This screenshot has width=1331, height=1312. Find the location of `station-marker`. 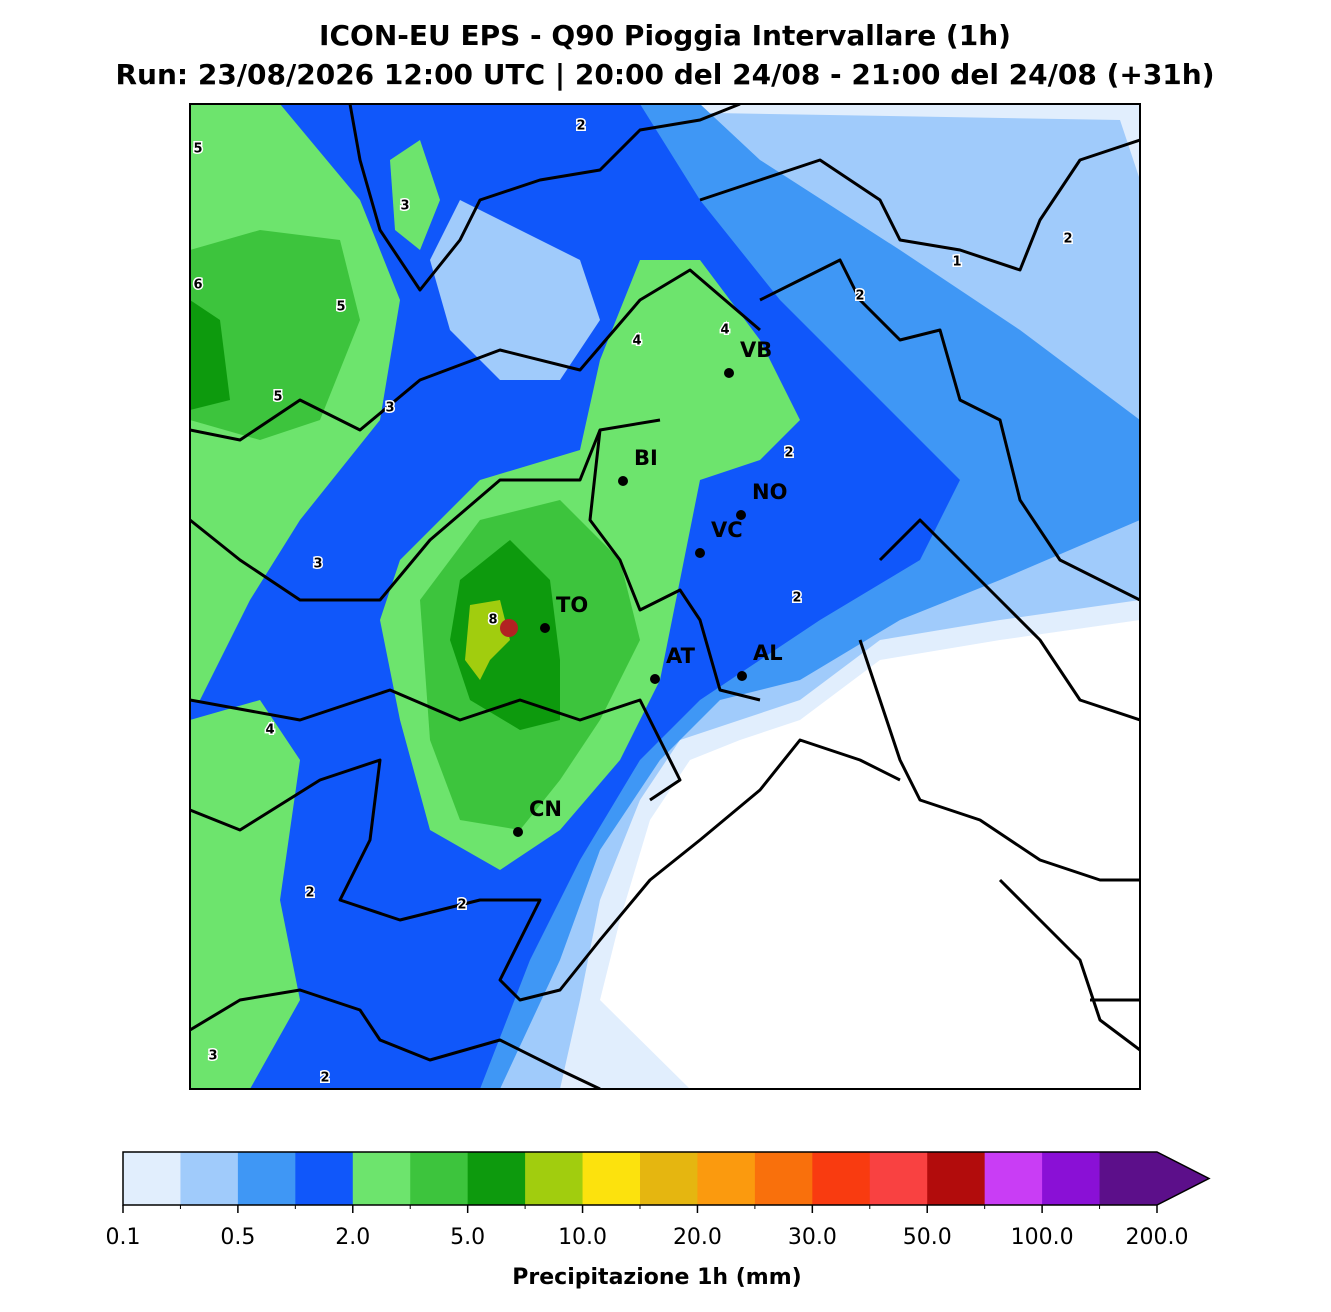

station-marker is located at coordinates (509, 628).